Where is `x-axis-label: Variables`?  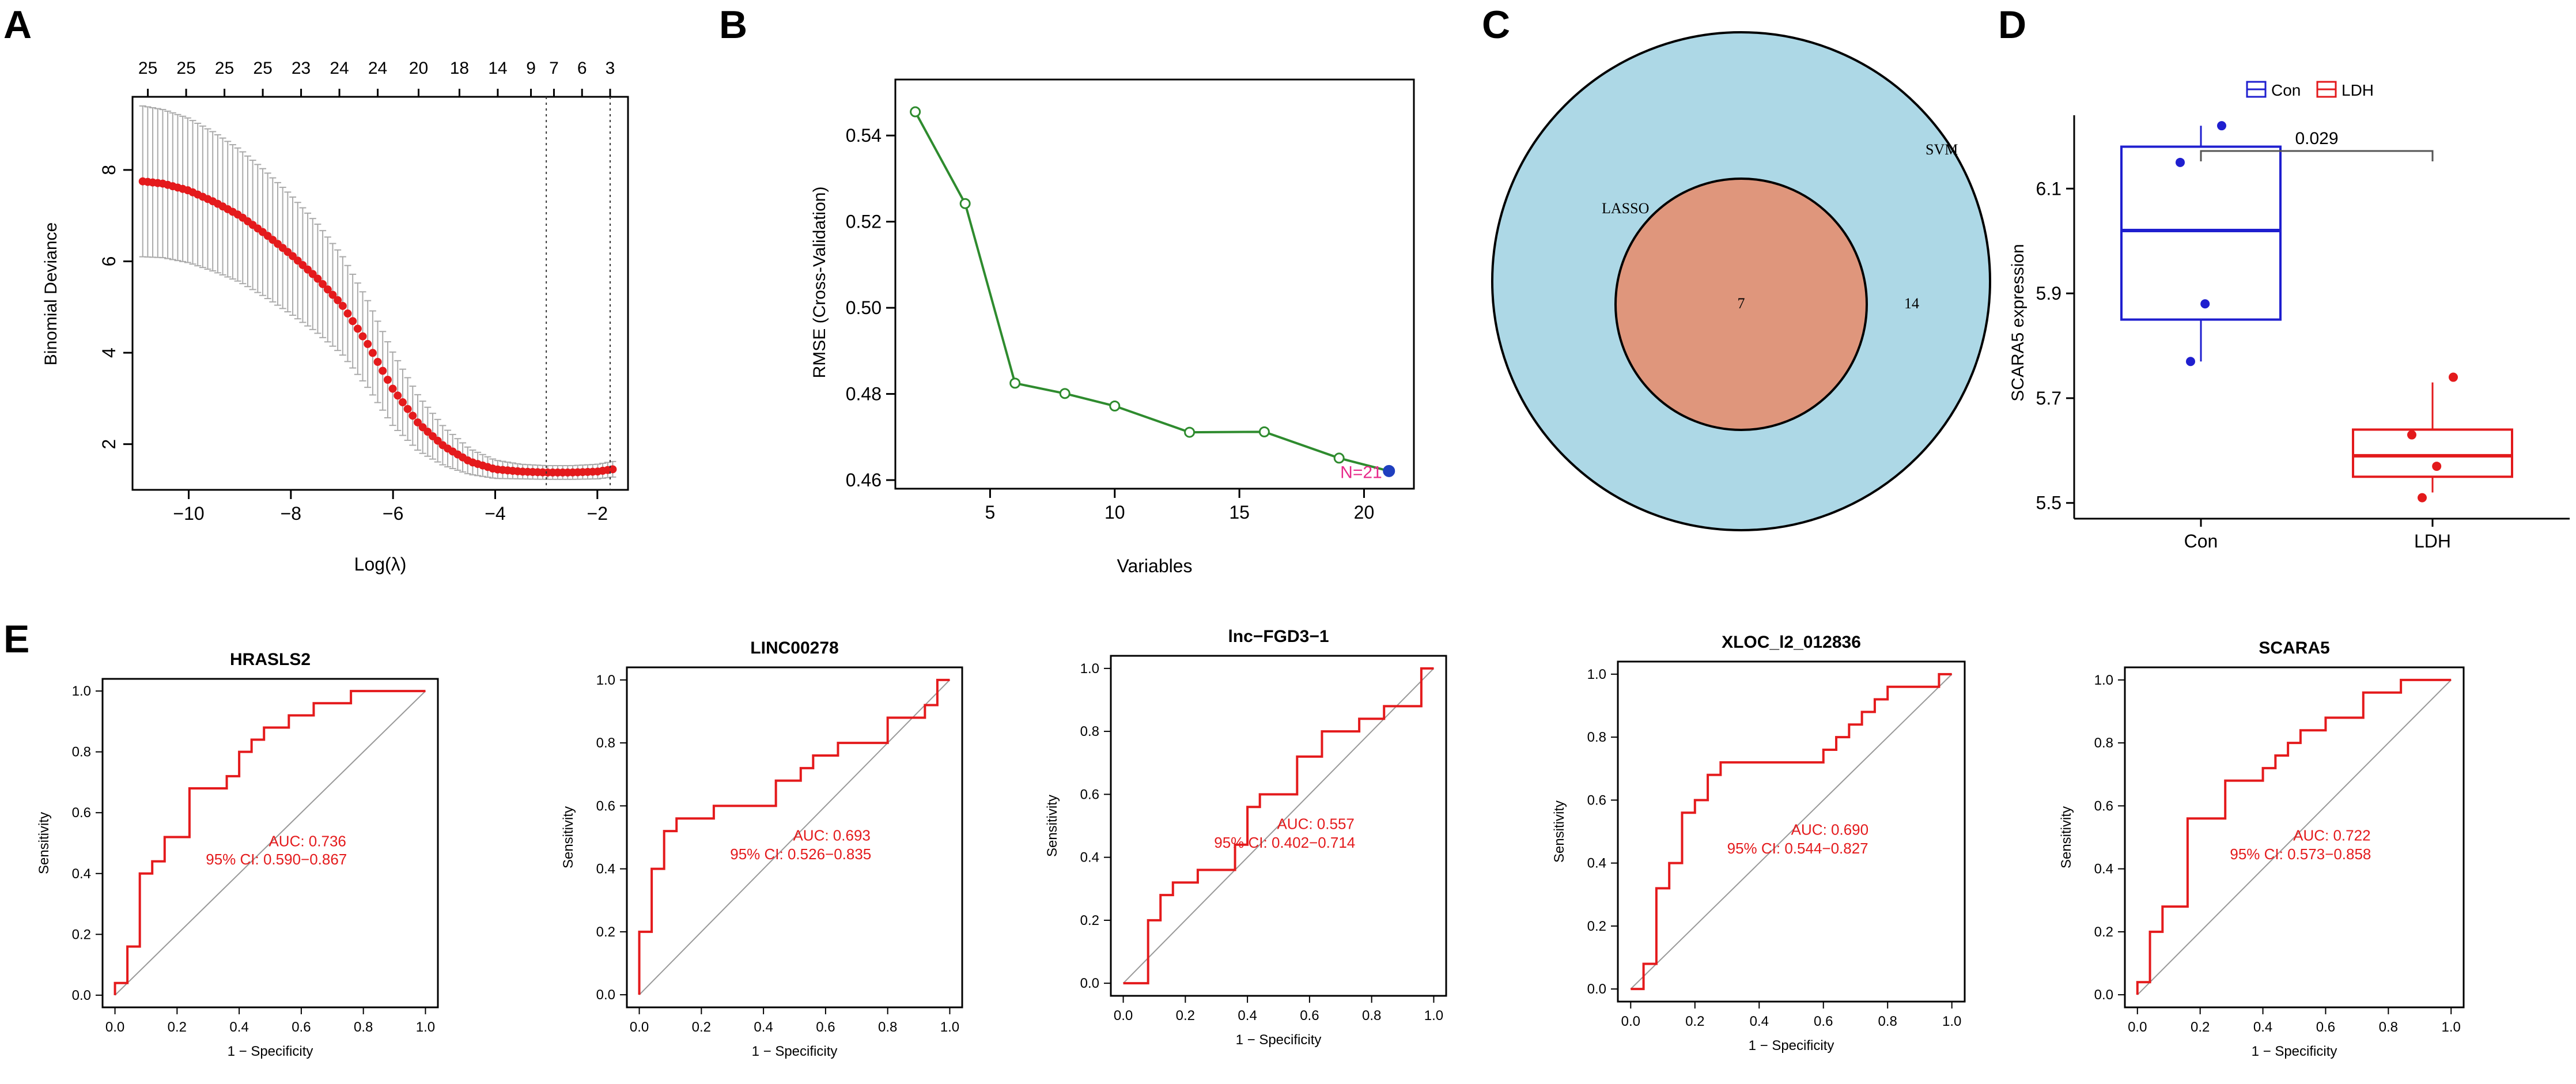
x-axis-label: Variables is located at coordinates (1154, 566).